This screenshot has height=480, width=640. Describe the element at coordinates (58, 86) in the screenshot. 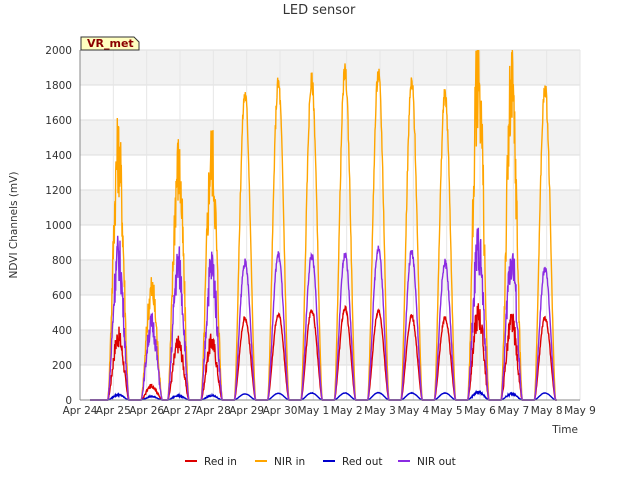

I see `y-tick-label: 1800` at that location.